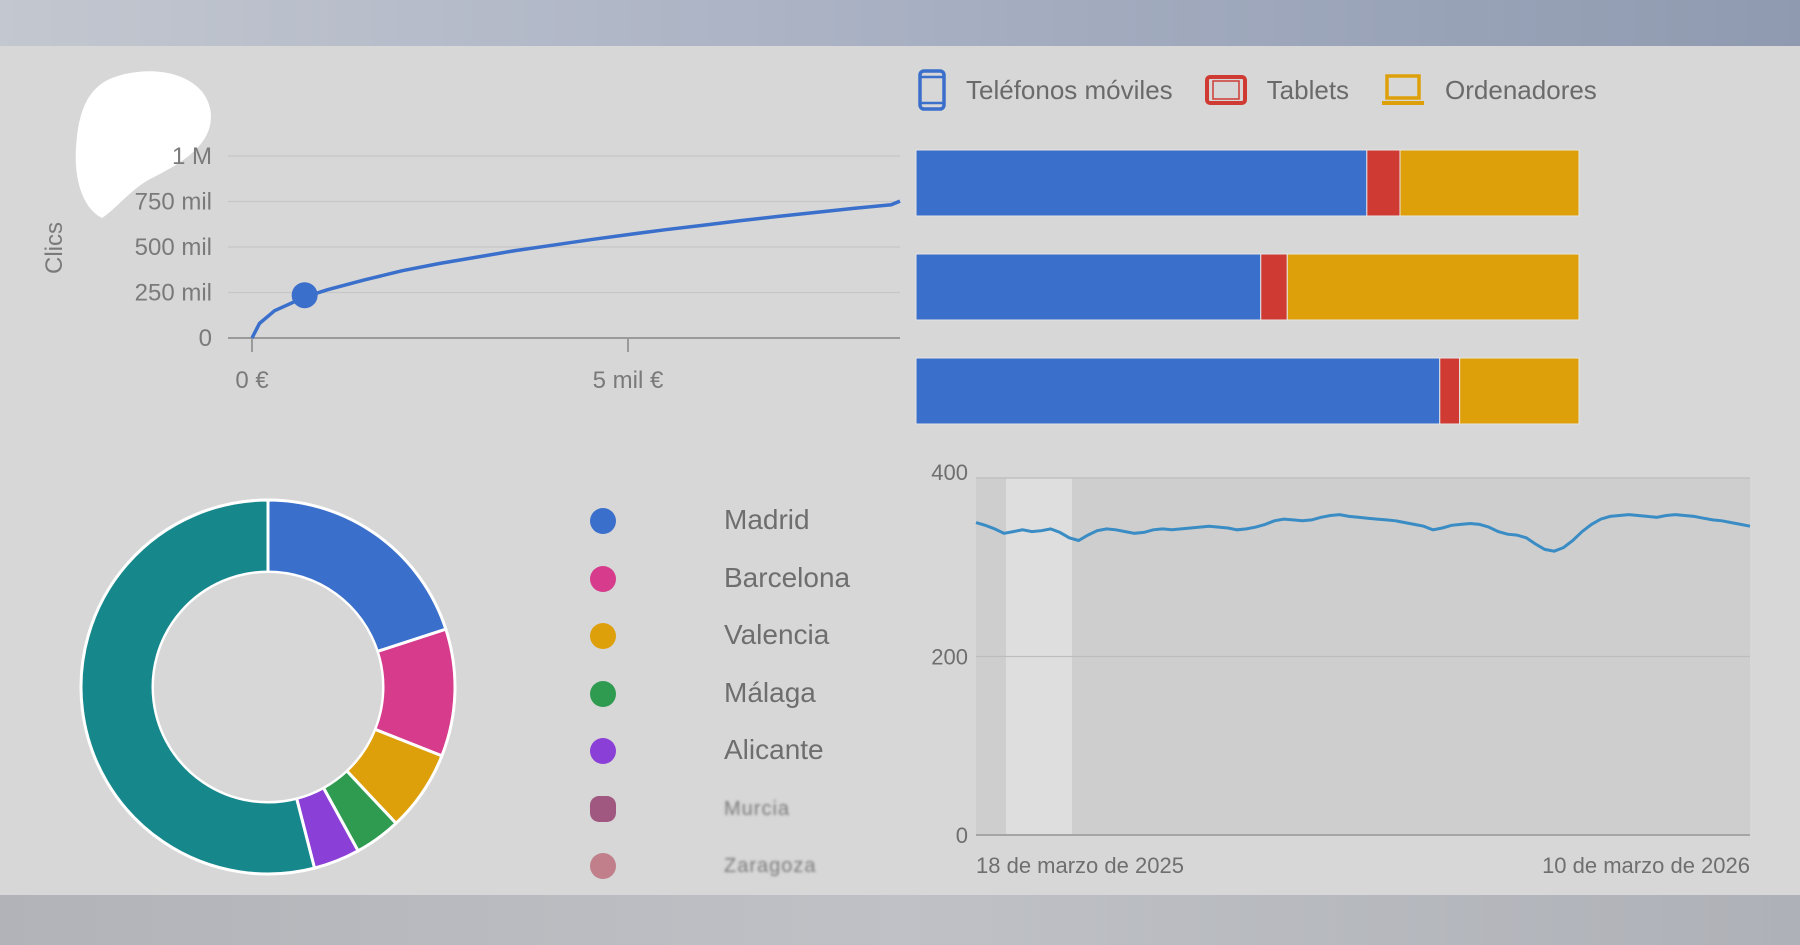 Image resolution: width=1800 pixels, height=945 pixels. Describe the element at coordinates (932, 90) in the screenshot. I see `smartphone-icon` at that location.